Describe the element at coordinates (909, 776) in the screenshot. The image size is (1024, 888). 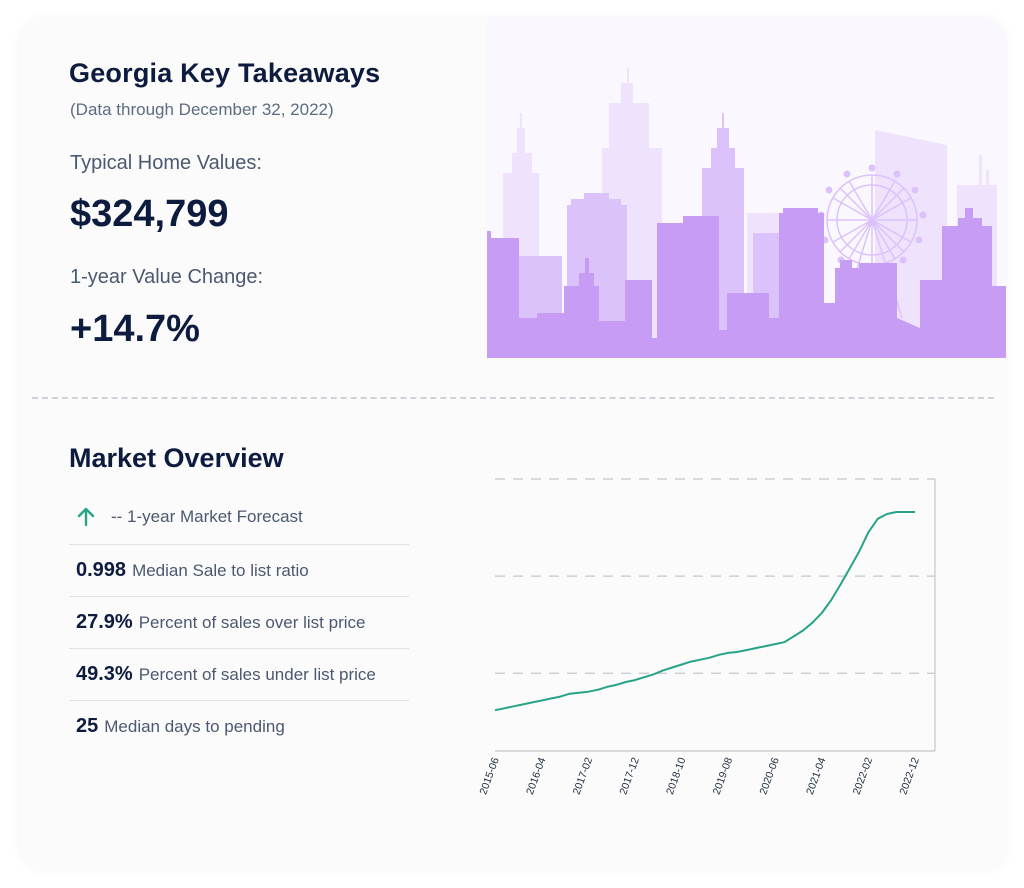
I see `x-tick-label: 2022-12` at that location.